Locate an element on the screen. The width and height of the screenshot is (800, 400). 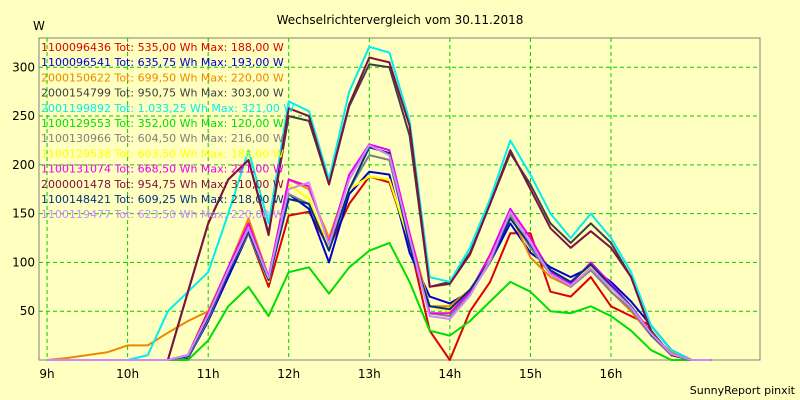
x-tick-label: 15h is located at coordinates (530, 374).